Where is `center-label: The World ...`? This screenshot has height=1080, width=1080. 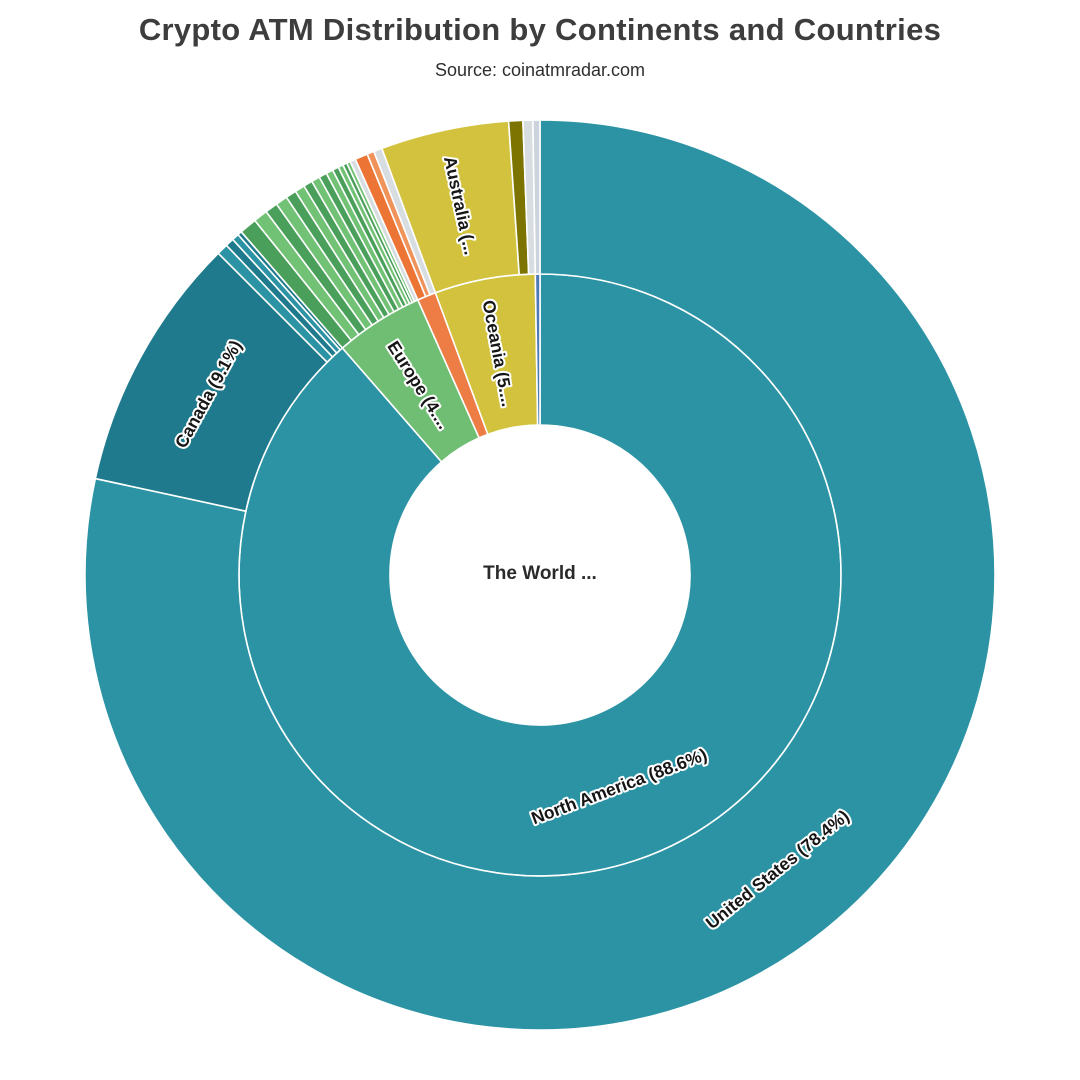
center-label: The World ... is located at coordinates (540, 573).